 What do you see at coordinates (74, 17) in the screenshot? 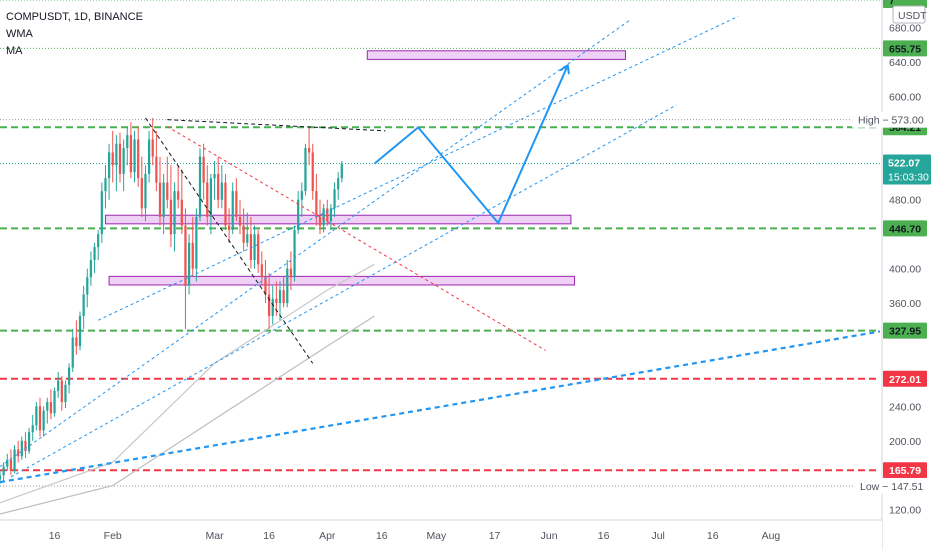
I see `symbol-title: COMPUSDT, 1D, BINANCE` at bounding box center [74, 17].